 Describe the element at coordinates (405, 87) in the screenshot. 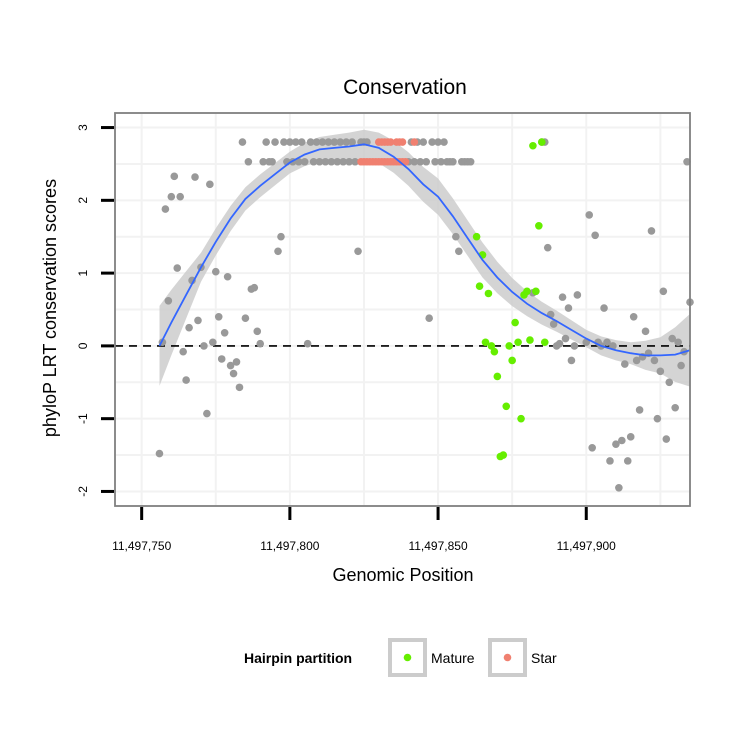

I see `chart-title: Conservation` at that location.